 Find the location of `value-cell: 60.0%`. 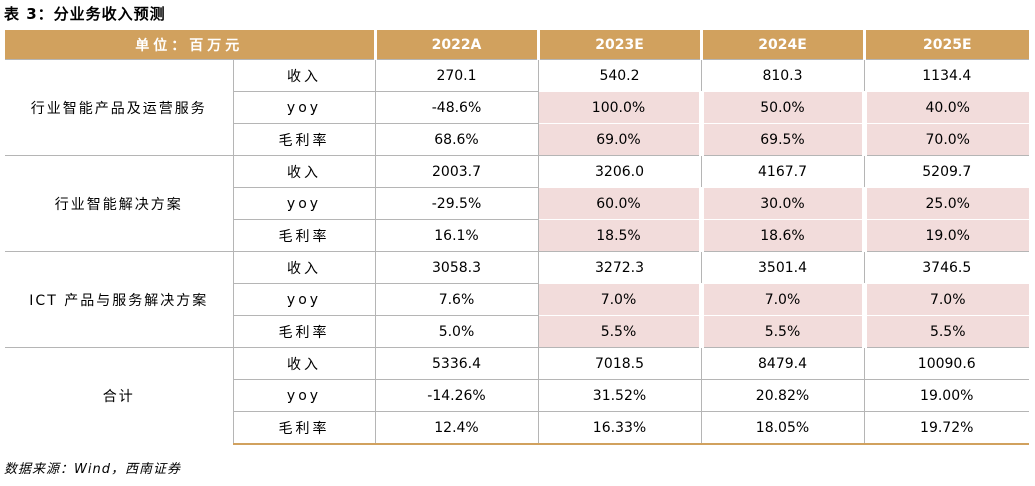

value-cell: 60.0% is located at coordinates (621, 203).